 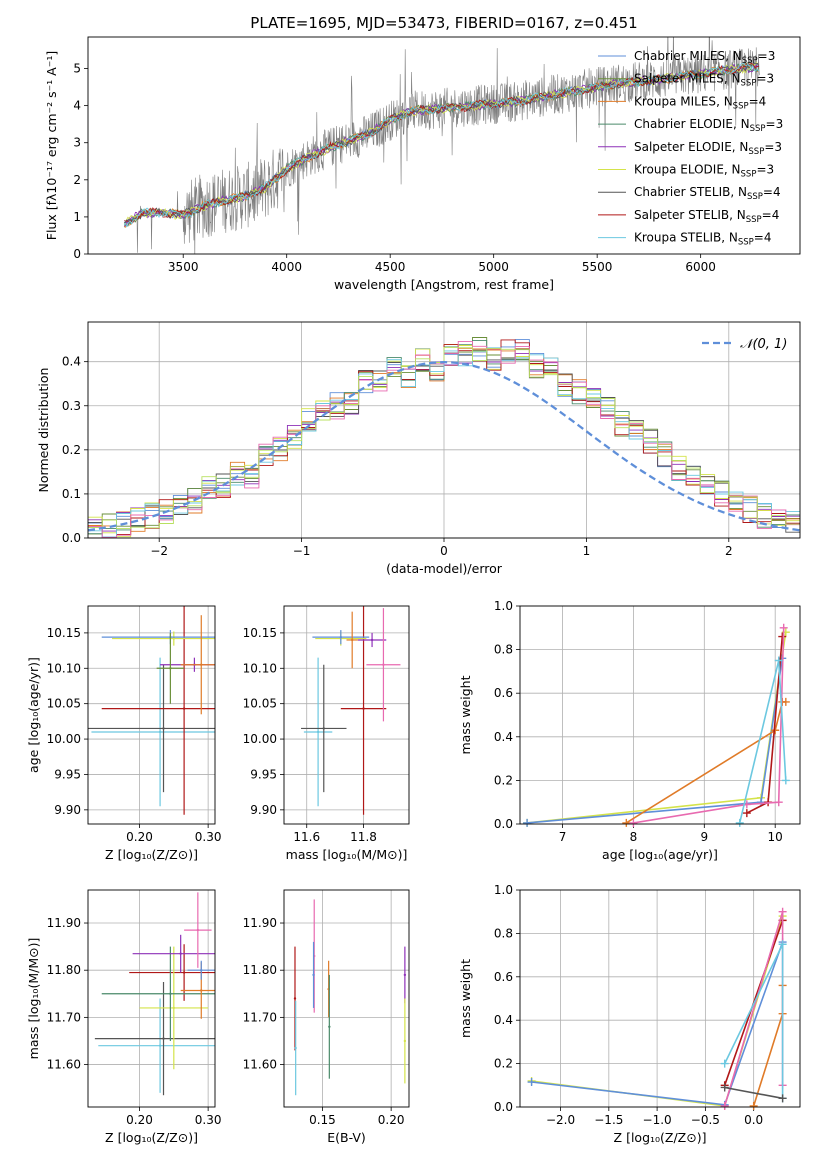 What do you see at coordinates (634, 837) in the screenshot?
I see `x-tick-label: 8` at bounding box center [634, 837].